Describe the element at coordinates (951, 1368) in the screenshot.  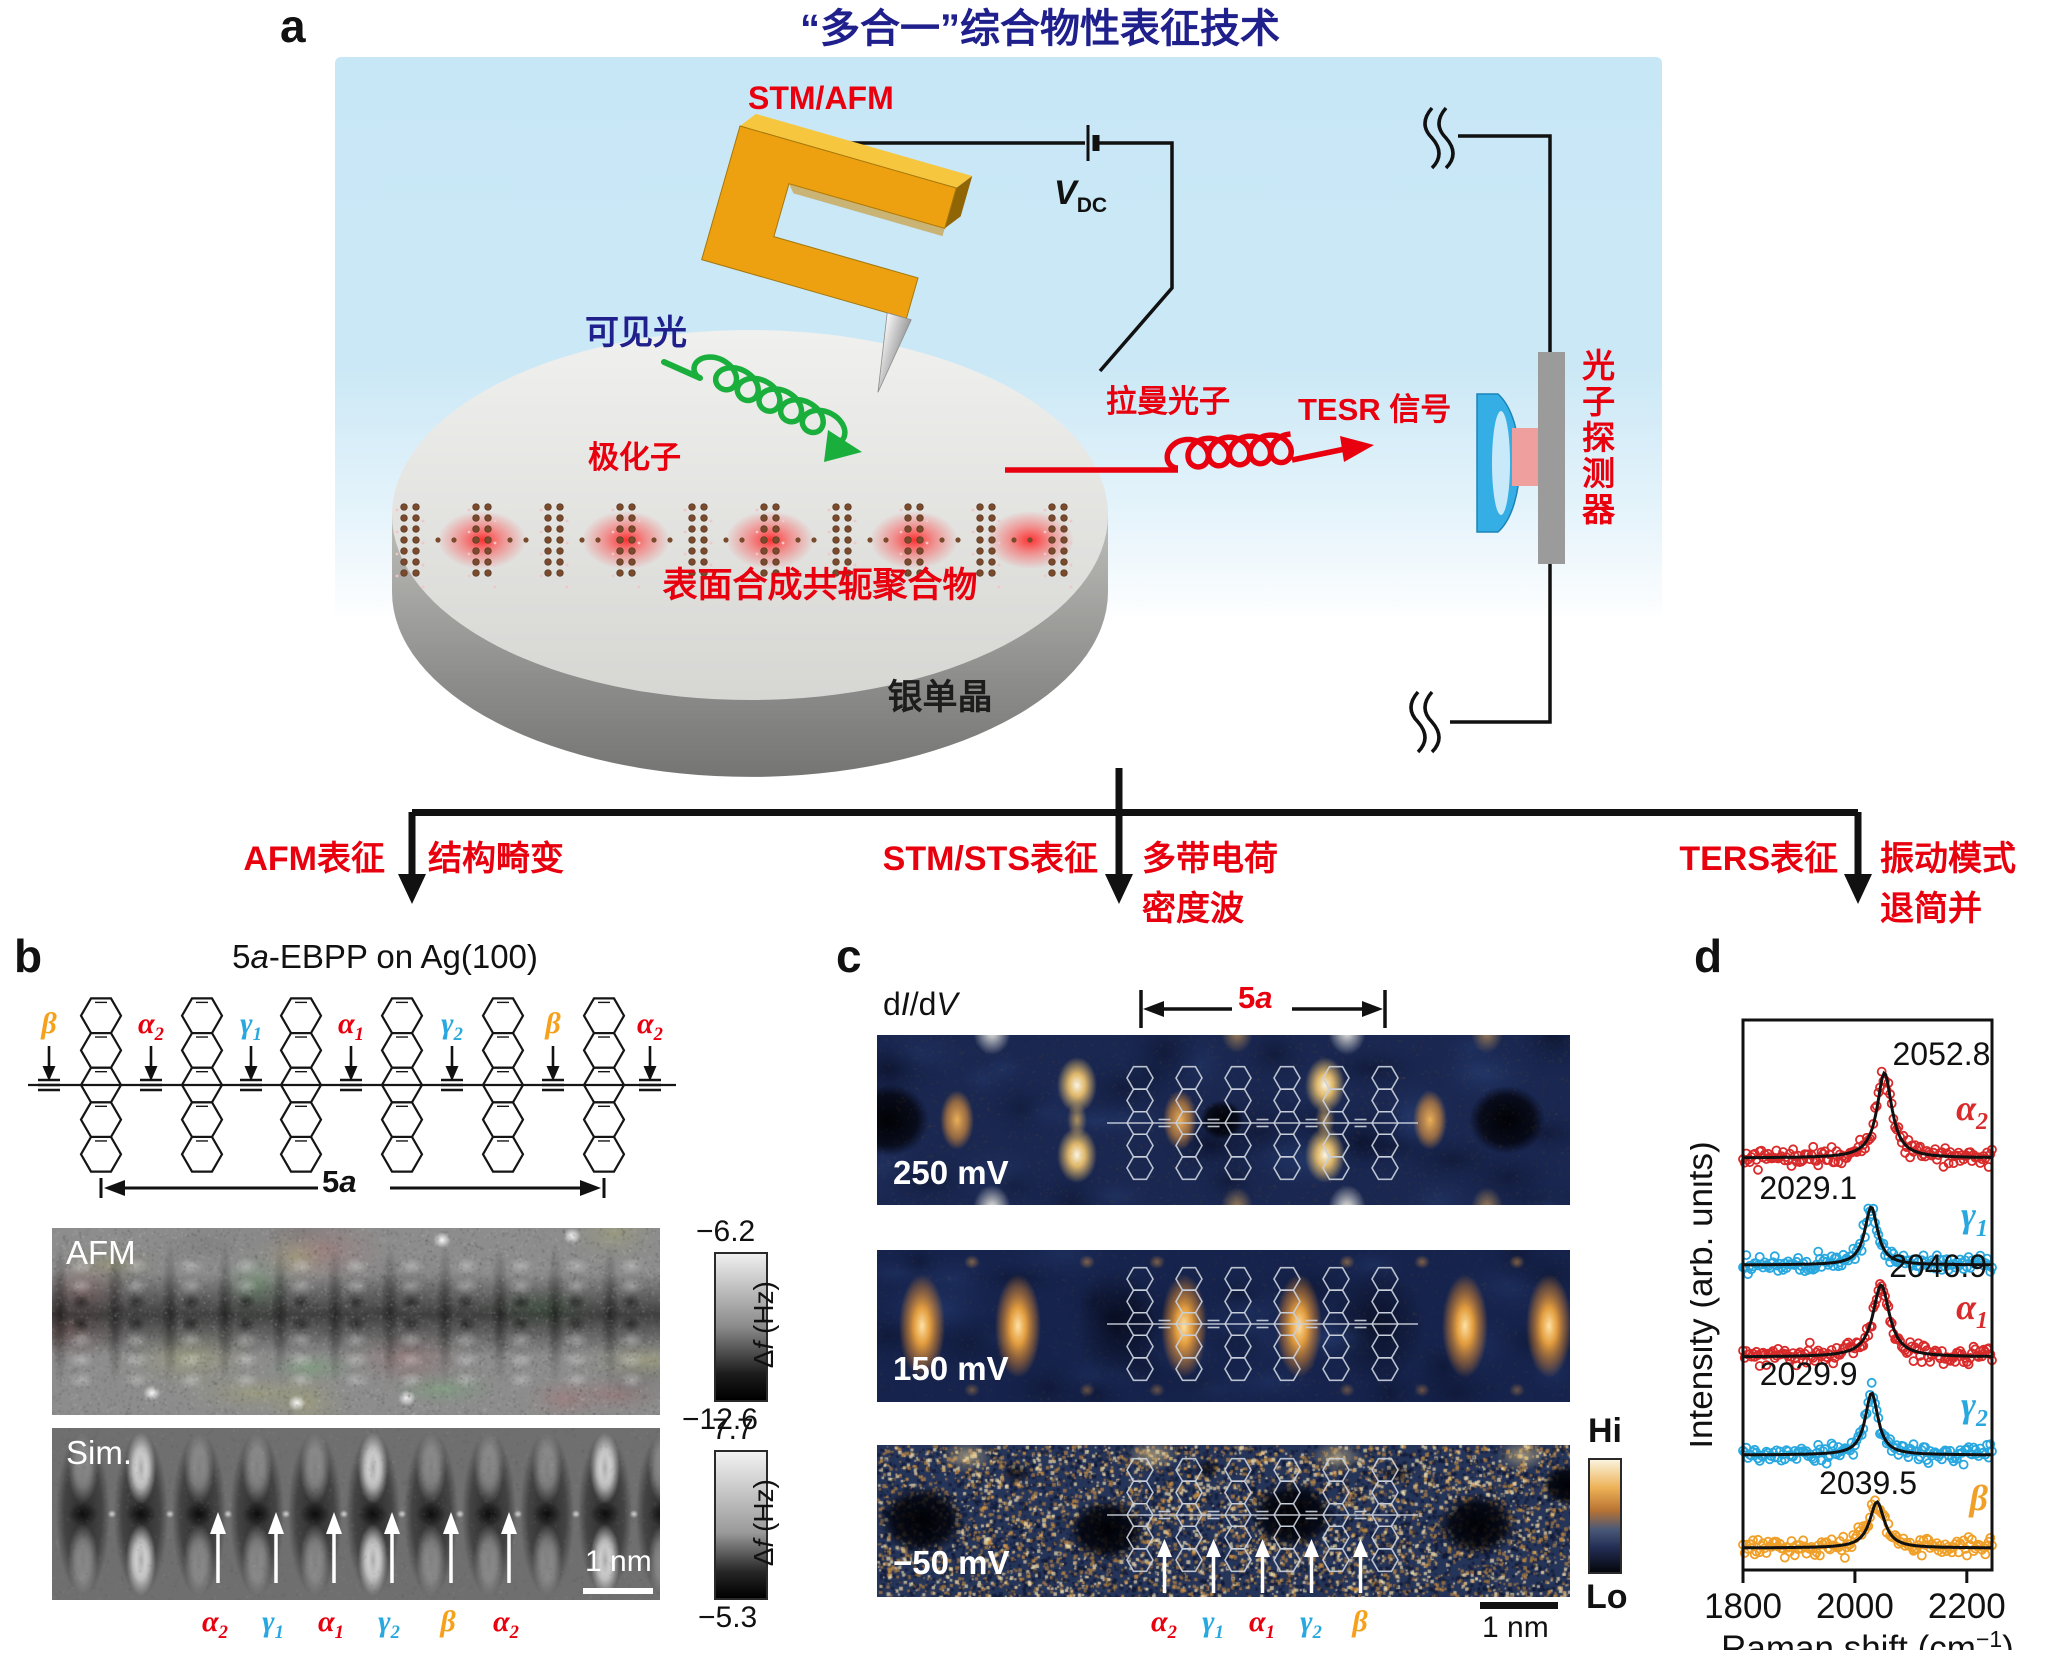
I see `bias-label-150mv: 150 mV` at that location.